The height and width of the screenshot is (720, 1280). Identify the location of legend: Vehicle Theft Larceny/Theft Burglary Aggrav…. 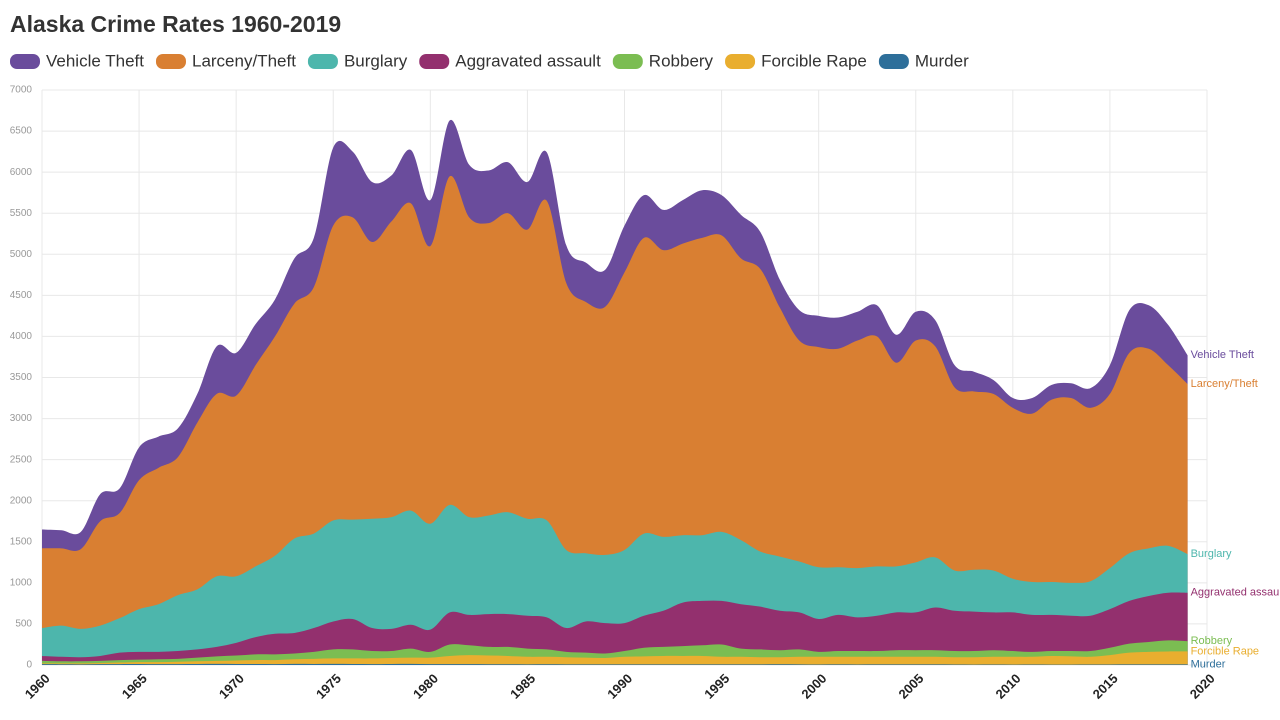
(489, 60).